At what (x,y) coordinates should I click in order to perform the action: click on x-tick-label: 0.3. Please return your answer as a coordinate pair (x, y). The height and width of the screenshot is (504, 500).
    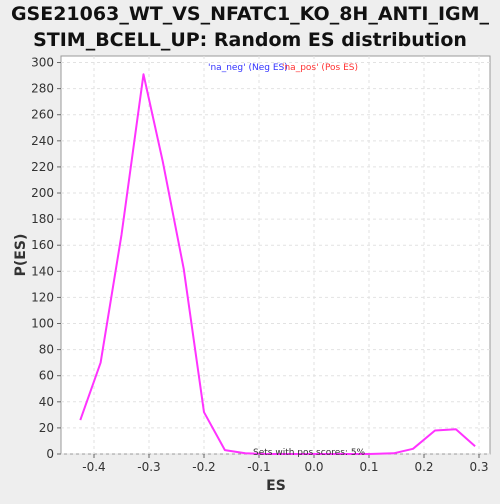
    Looking at the image, I should click on (478, 467).